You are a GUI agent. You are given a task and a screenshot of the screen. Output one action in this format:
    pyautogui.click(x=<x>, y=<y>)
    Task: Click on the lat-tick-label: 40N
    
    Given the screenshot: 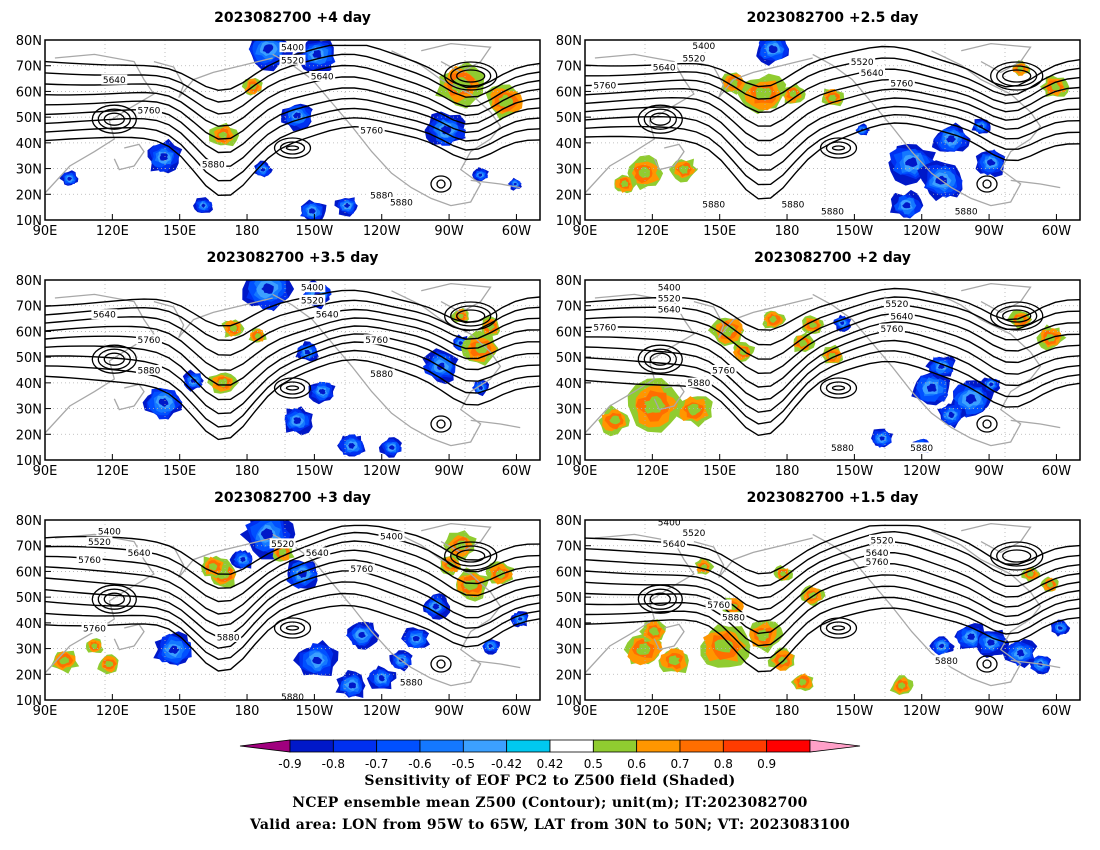 What is the action you would take?
    pyautogui.click(x=29, y=144)
    